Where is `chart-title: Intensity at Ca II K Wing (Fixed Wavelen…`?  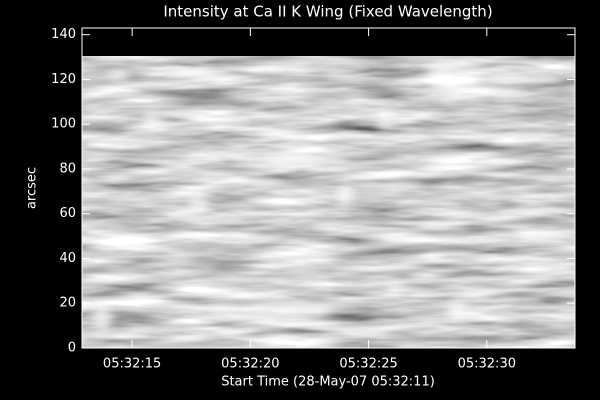
chart-title: Intensity at Ca II K Wing (Fixed Wavelen… is located at coordinates (327, 12).